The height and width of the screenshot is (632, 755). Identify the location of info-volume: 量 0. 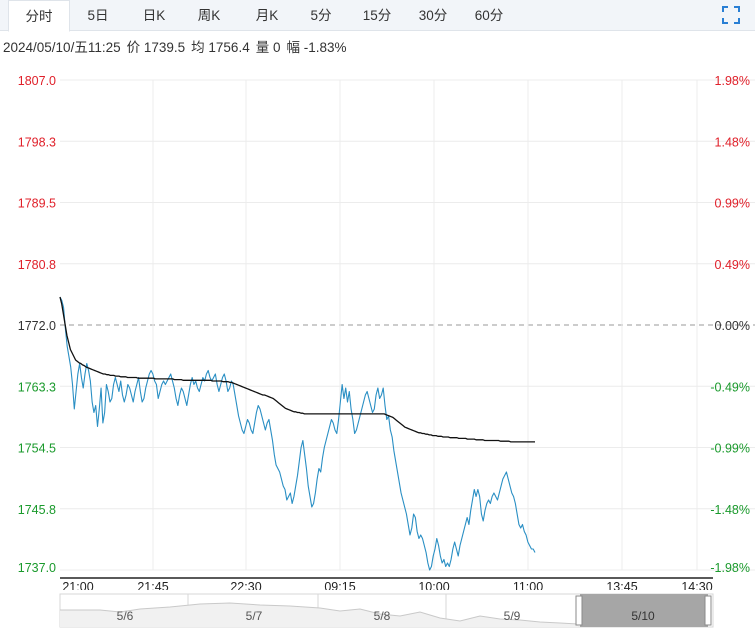
(268, 47).